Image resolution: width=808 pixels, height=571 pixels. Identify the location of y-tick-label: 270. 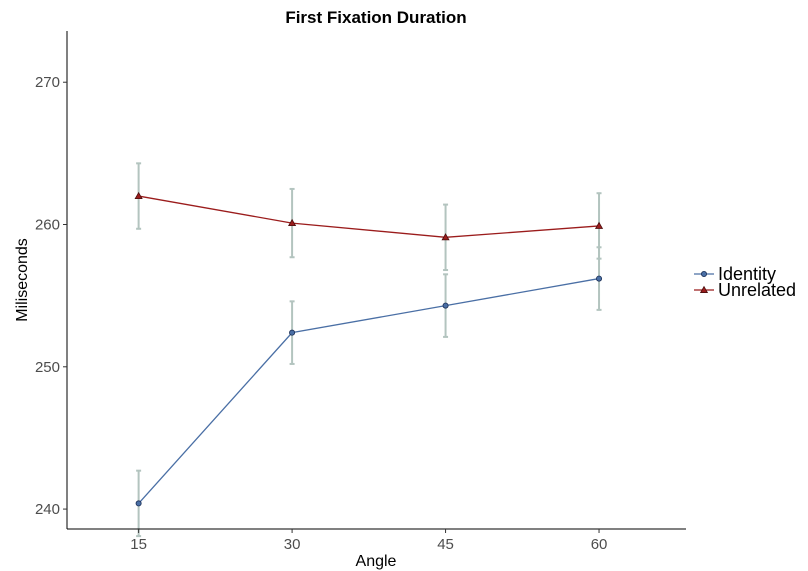
(47, 82).